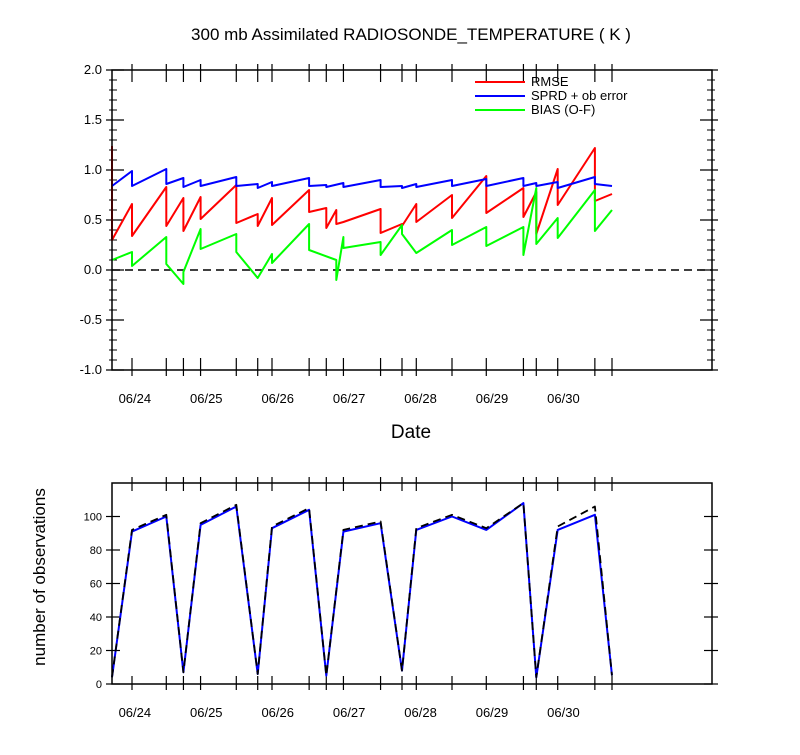  I want to click on y-tick-label: 80, so click(96, 551).